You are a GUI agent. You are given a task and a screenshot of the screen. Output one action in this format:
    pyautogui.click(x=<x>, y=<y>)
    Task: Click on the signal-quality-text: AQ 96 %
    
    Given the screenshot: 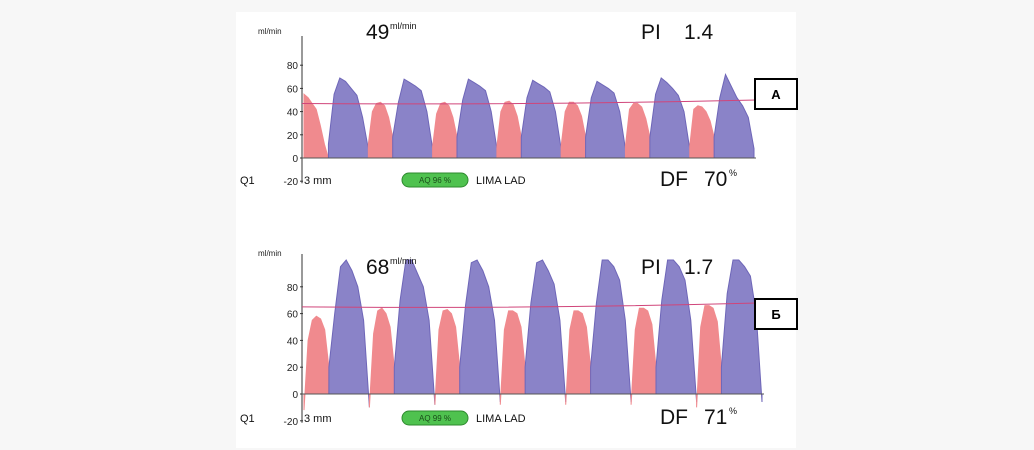 What is the action you would take?
    pyautogui.click(x=435, y=180)
    